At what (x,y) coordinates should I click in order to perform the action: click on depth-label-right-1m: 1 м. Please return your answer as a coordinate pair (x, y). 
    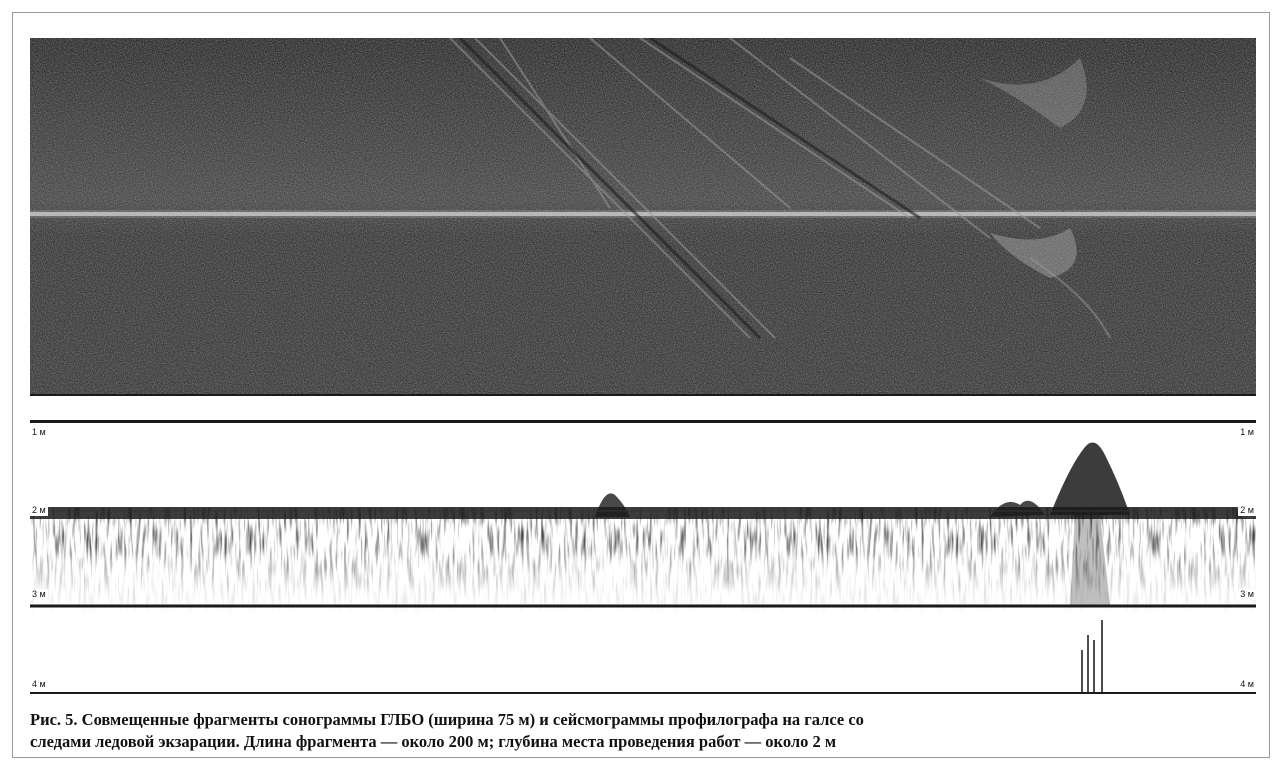
    Looking at the image, I should click on (1247, 432).